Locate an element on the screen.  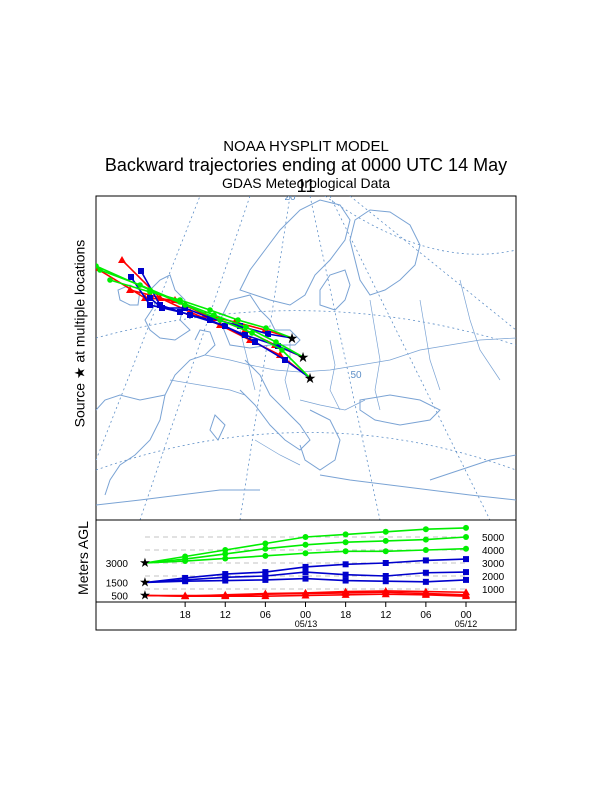
lat-label-20: 20 is located at coordinates (290, 197).